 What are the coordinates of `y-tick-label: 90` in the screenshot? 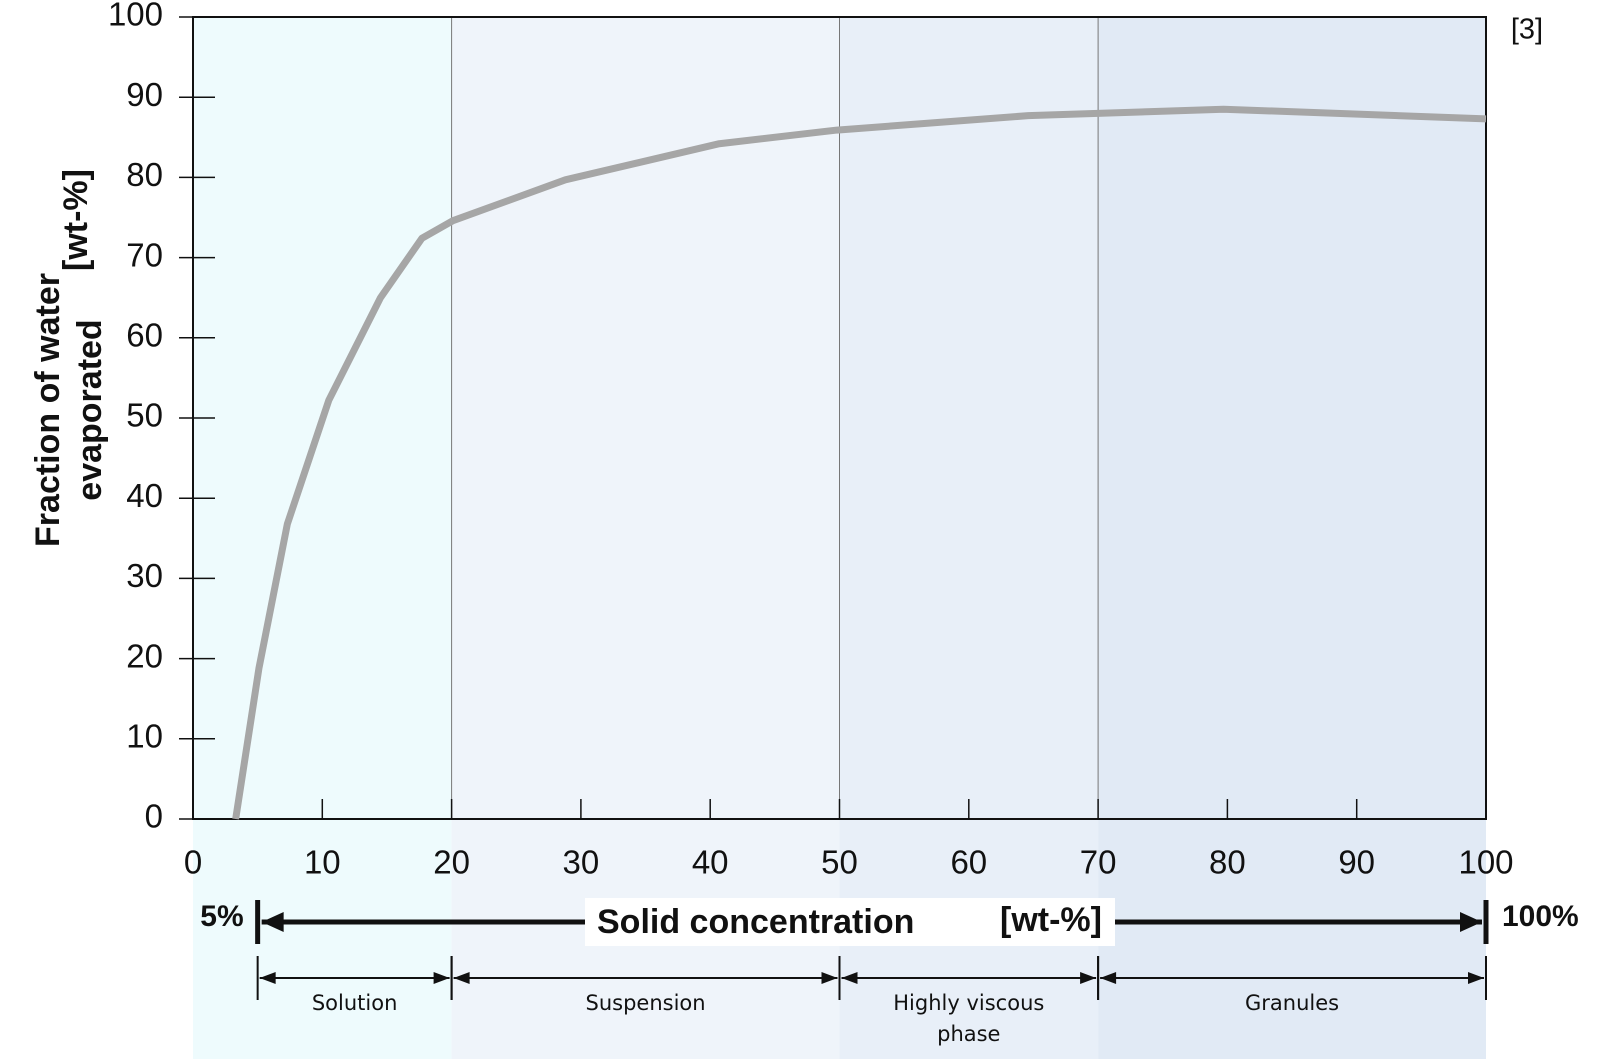 It's located at (144, 94).